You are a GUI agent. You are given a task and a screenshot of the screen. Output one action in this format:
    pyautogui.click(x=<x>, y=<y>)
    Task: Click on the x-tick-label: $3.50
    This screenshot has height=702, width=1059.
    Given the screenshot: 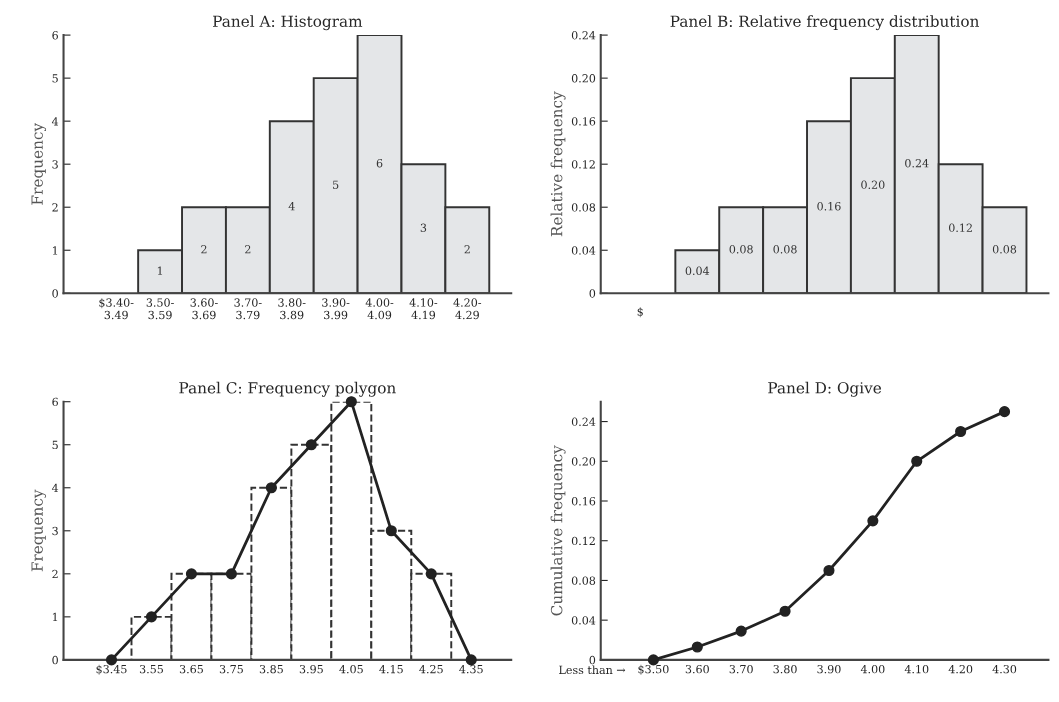 What is the action you would take?
    pyautogui.click(x=653, y=669)
    